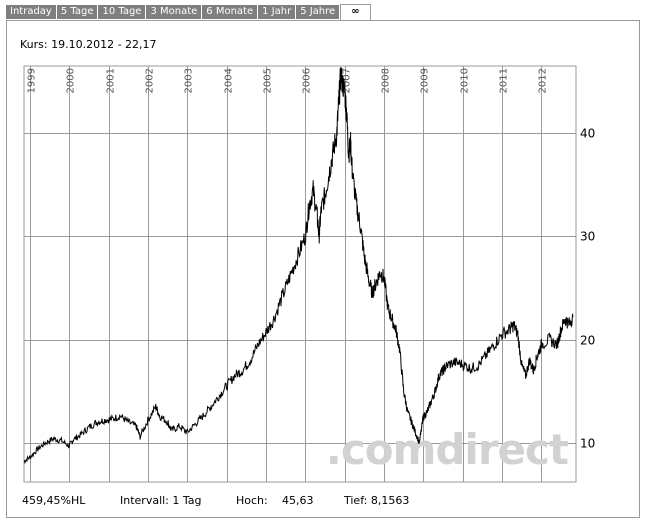 The image size is (648, 526). Describe the element at coordinates (504, 80) in the screenshot. I see `x-tick-label: 2011` at that location.